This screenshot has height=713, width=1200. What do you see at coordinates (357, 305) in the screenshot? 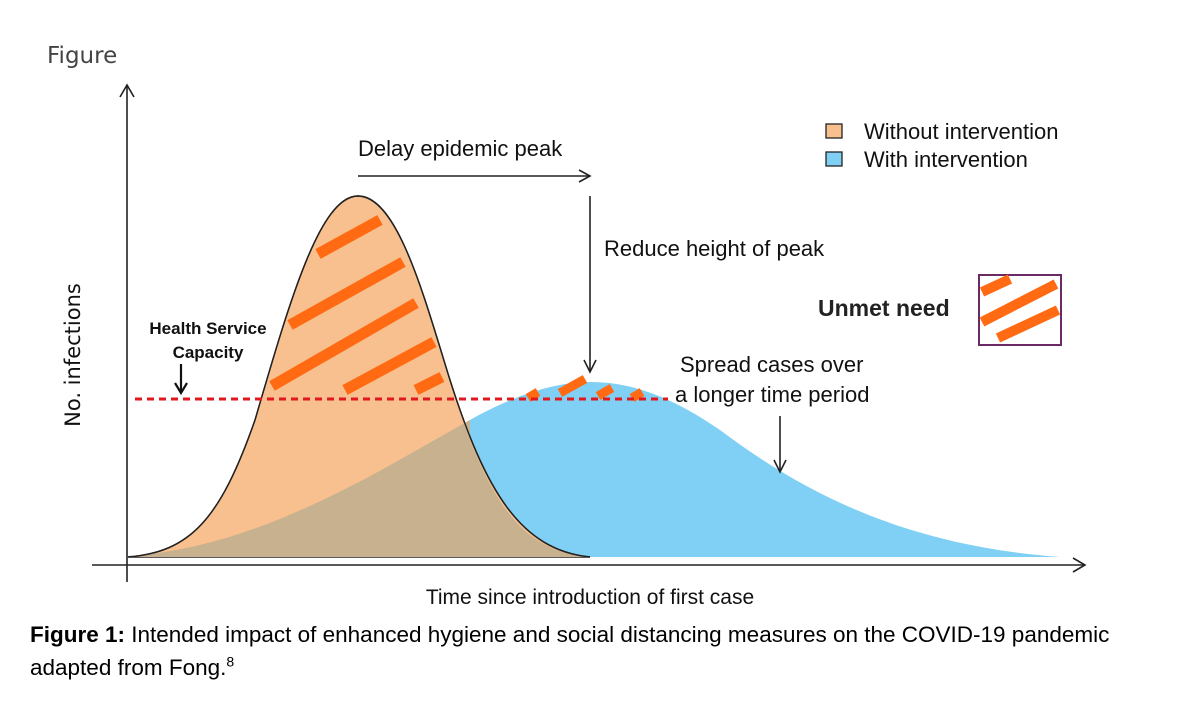
I see `unmet-need-hatching-peak1` at bounding box center [357, 305].